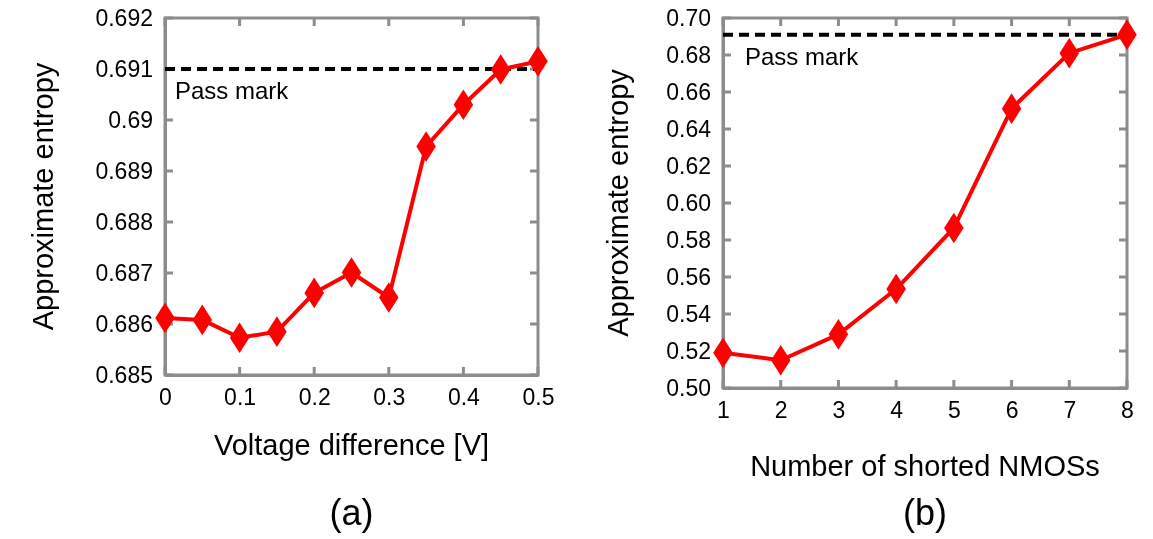  I want to click on x-tick-label: 0, so click(165, 397).